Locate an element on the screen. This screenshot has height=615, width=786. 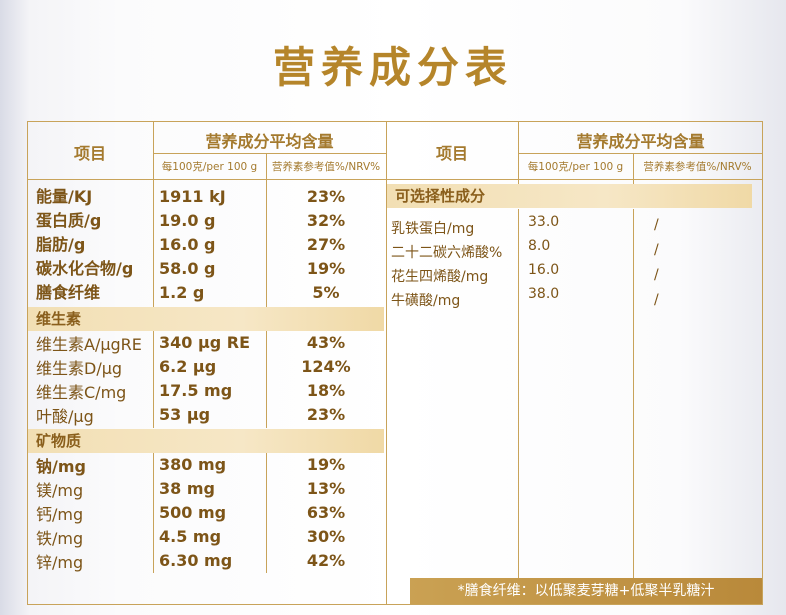
header-nrv-left: 营养素参考值%/NRV% is located at coordinates (326, 167).